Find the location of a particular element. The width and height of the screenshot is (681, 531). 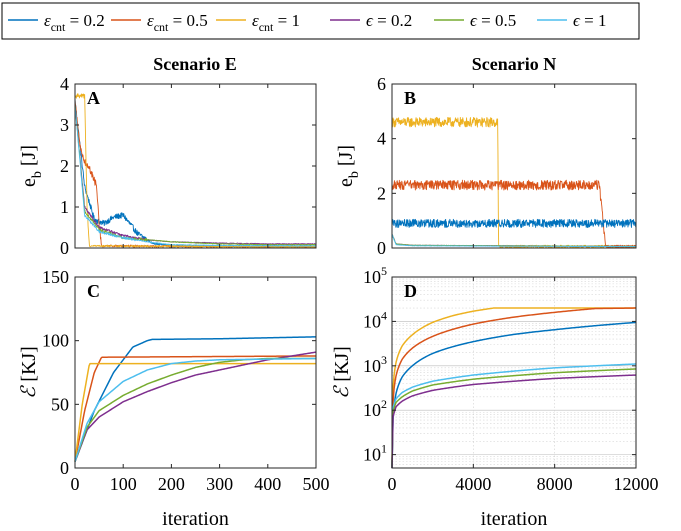

x-tick-label: 100 is located at coordinates (123, 484).